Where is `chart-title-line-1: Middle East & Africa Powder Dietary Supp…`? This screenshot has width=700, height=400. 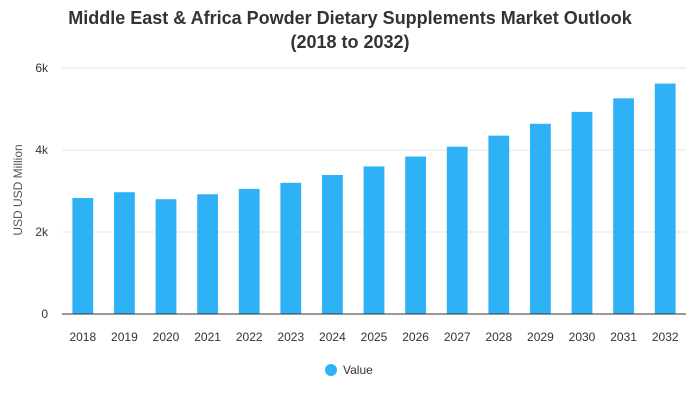 chart-title-line-1: Middle East & Africa Powder Dietary Supp… is located at coordinates (350, 18).